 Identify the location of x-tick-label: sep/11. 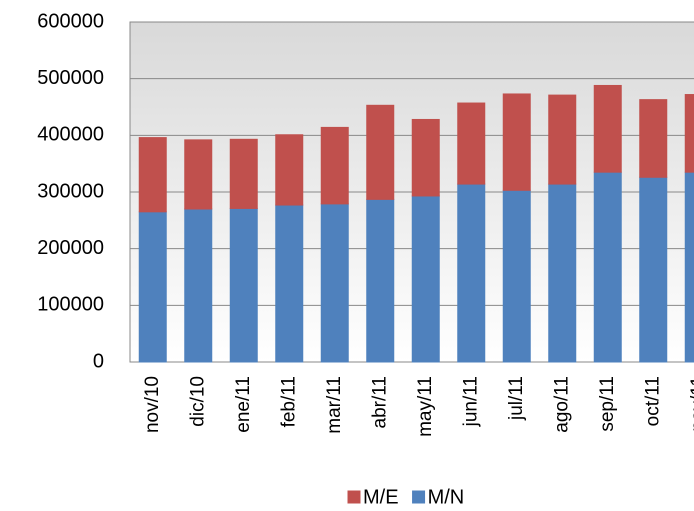
(607, 404).